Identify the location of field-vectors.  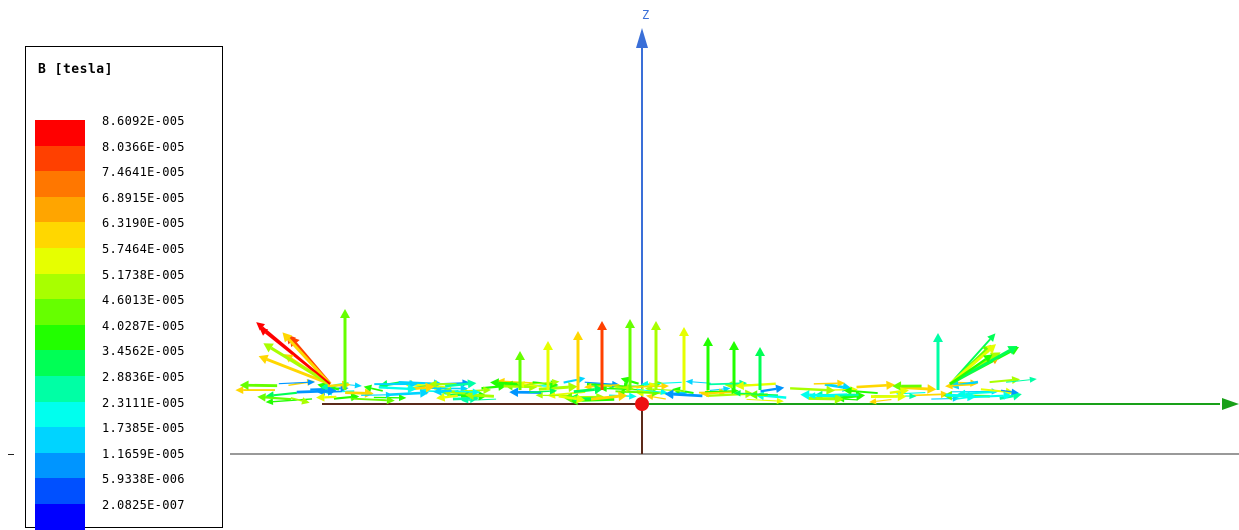
(635, 357).